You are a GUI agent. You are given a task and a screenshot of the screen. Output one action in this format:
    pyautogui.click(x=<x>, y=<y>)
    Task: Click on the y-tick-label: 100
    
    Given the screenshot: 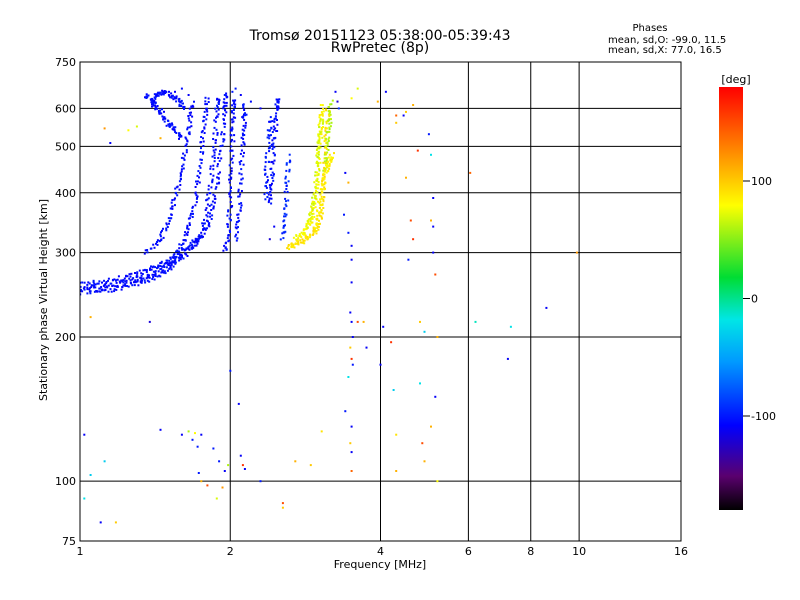 What is the action you would take?
    pyautogui.click(x=65, y=481)
    